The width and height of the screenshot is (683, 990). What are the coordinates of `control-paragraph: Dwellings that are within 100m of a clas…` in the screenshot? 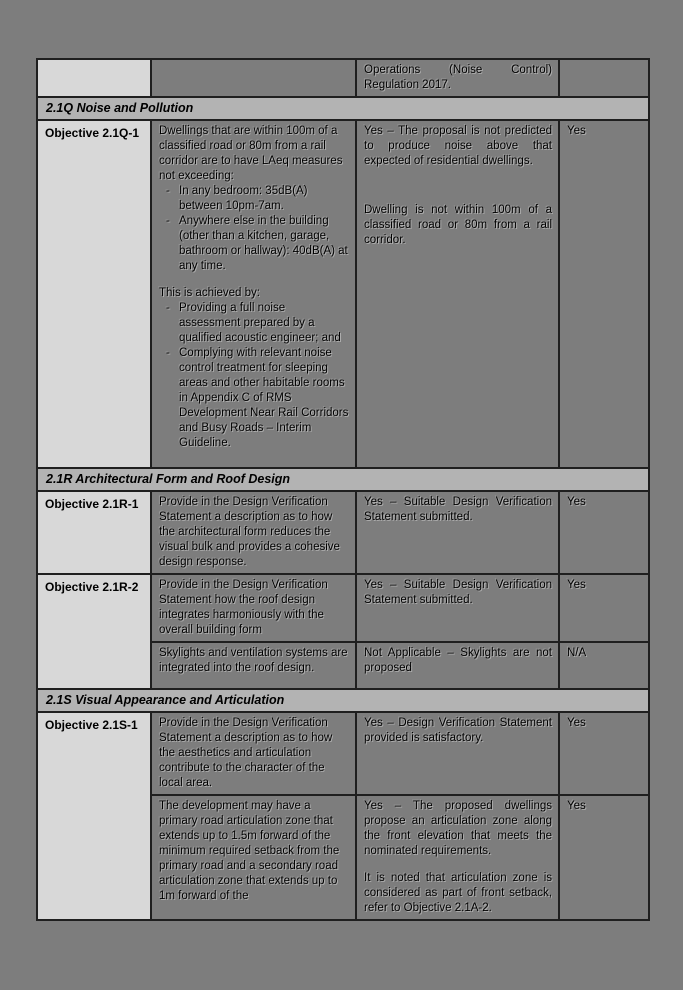 It's located at (251, 153).